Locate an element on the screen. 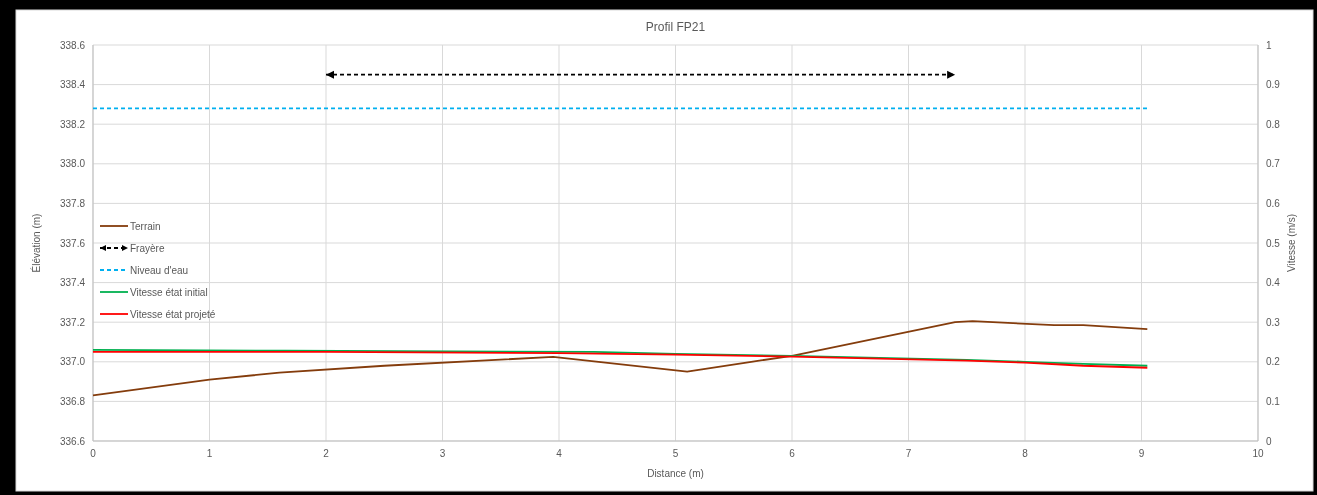  x-tick-label: 9 is located at coordinates (1141, 453).